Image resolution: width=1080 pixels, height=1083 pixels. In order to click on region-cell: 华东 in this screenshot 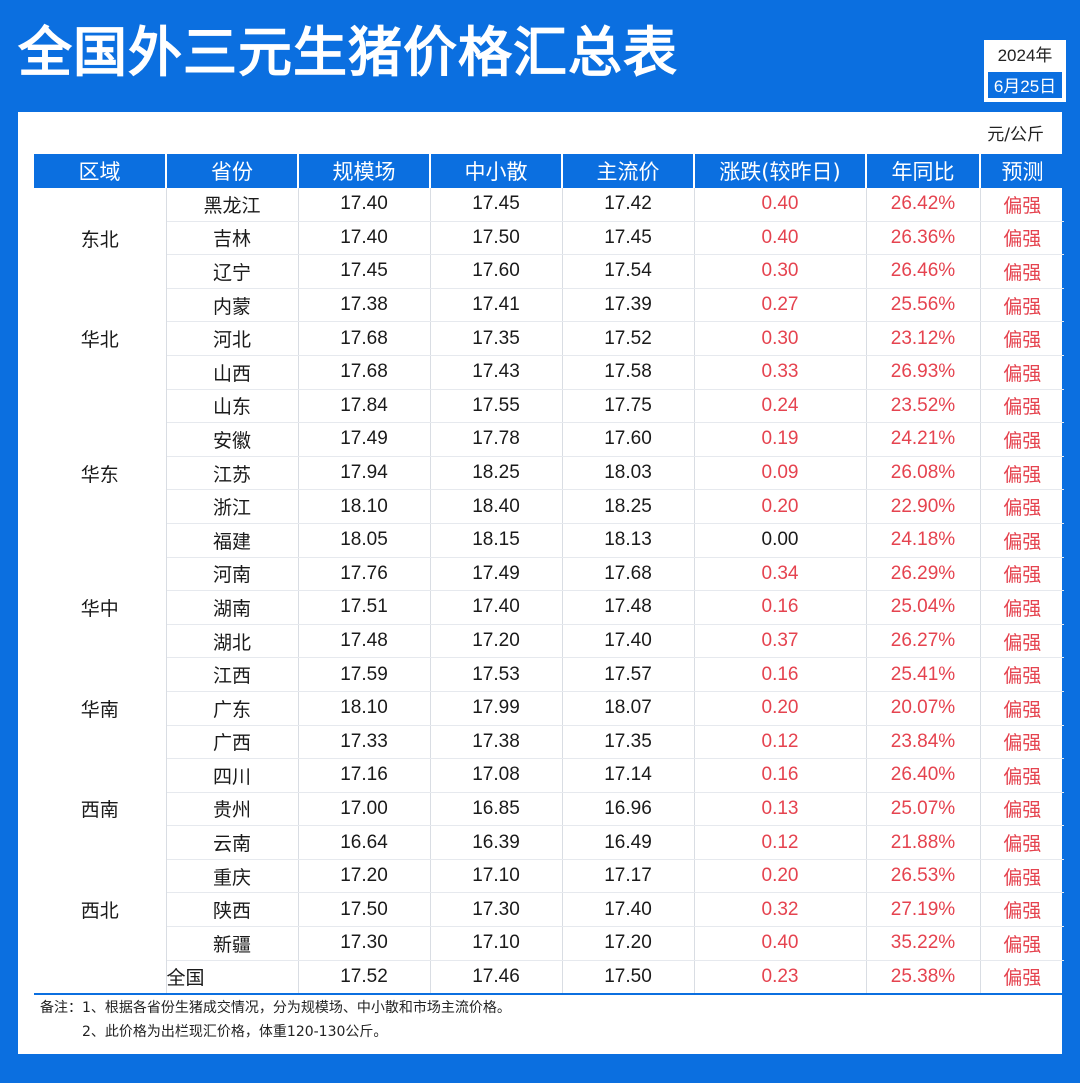, I will do `click(100, 473)`.